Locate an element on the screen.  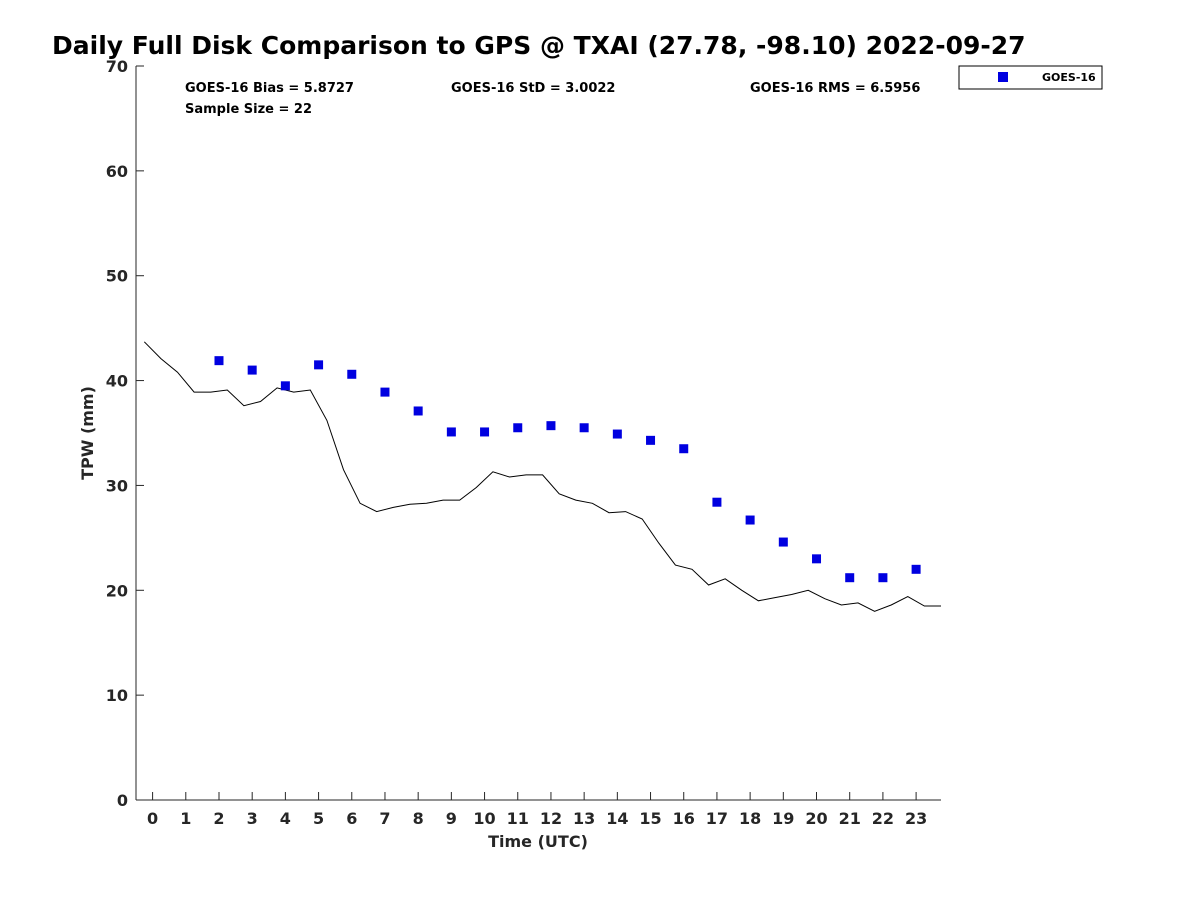
legend-label-goes-16: GOES-16 is located at coordinates (1069, 77).